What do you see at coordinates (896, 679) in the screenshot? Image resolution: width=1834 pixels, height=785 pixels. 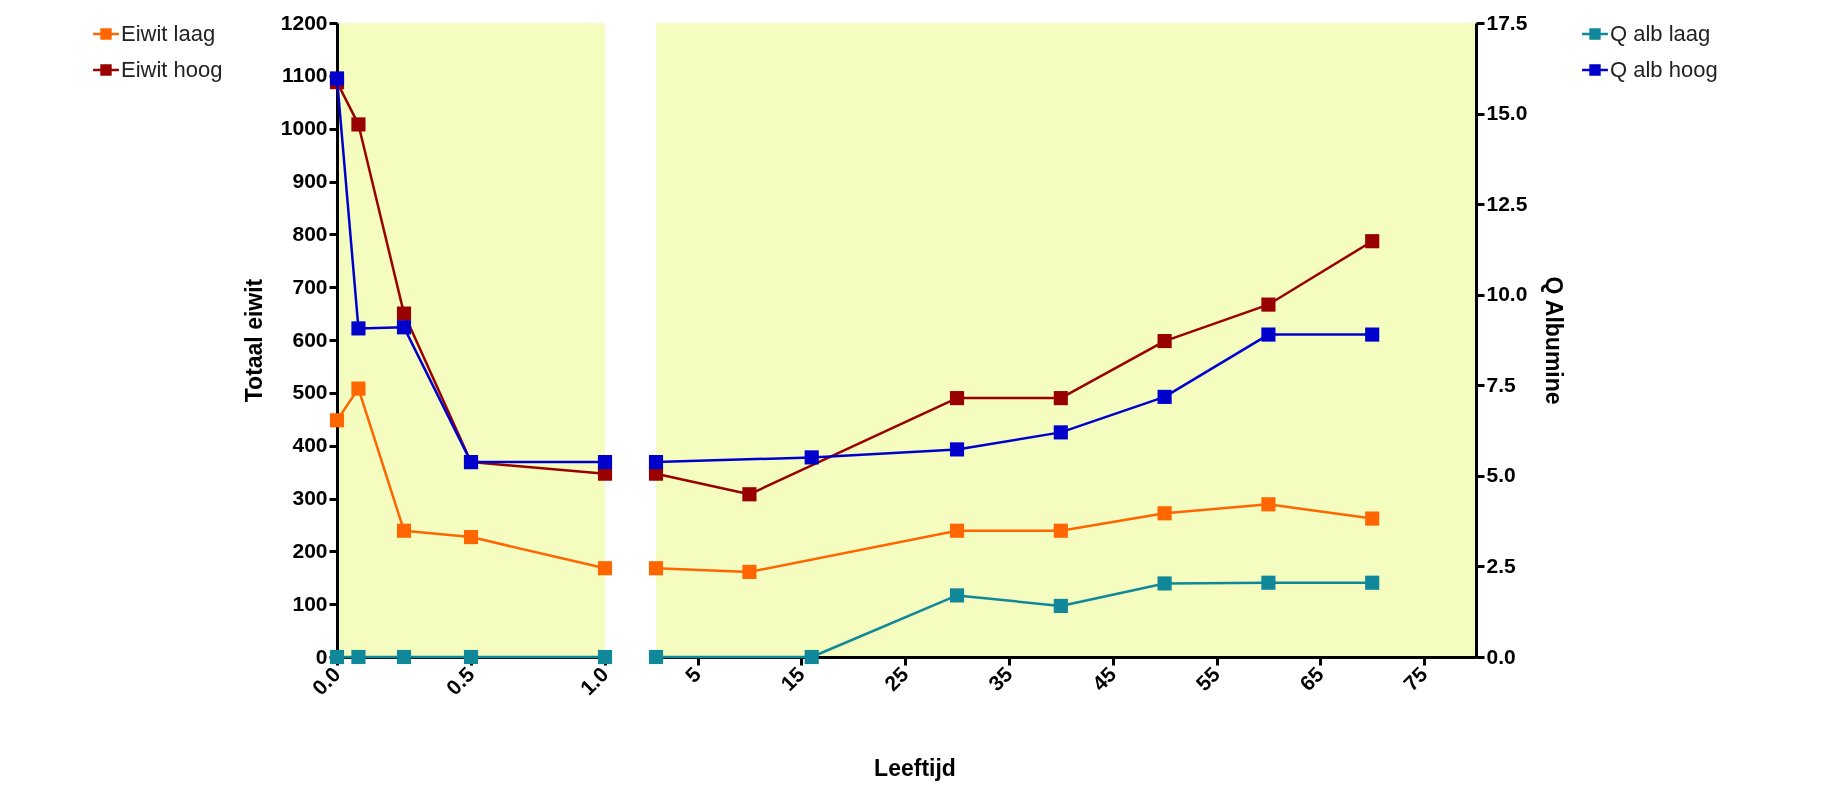 I see `x-tick-label: 25` at bounding box center [896, 679].